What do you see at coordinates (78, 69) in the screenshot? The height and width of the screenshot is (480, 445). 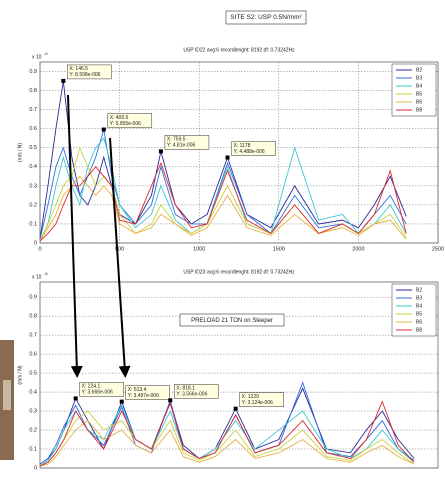 I see `datatip-text: X: 146.5` at bounding box center [78, 69].